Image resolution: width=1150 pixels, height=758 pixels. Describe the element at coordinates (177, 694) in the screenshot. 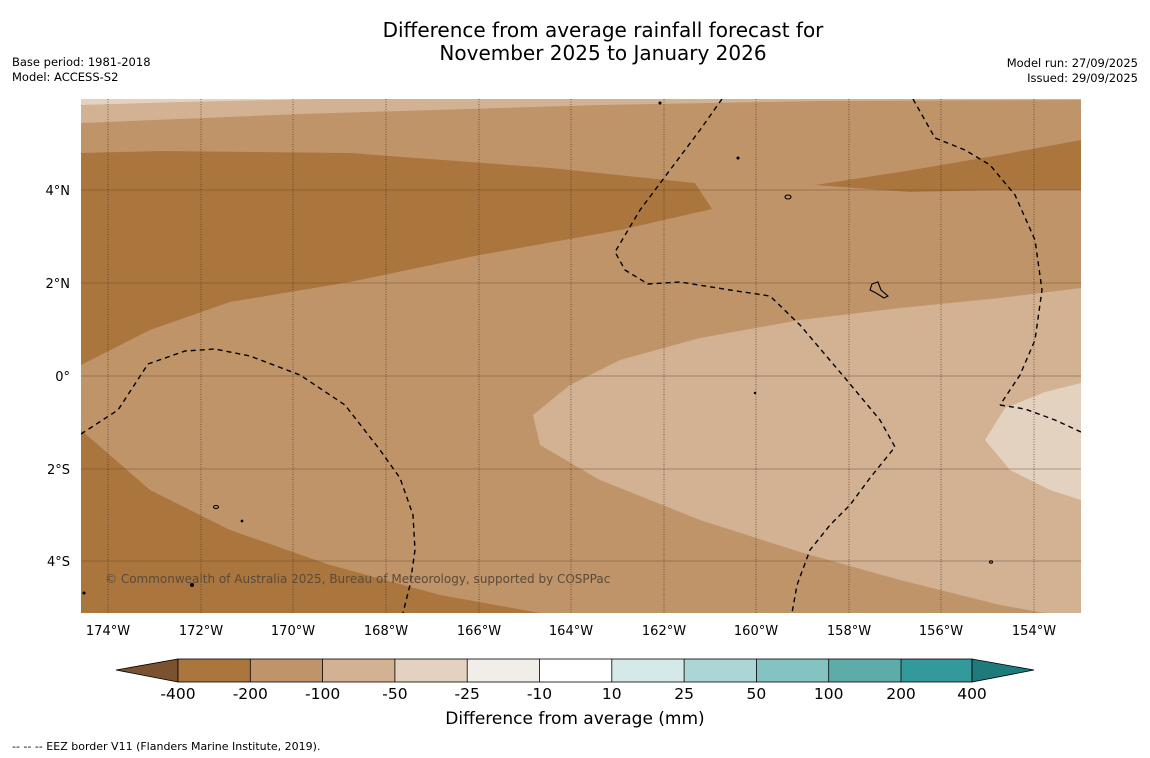

I see `colorbar-tick-label: -400` at that location.